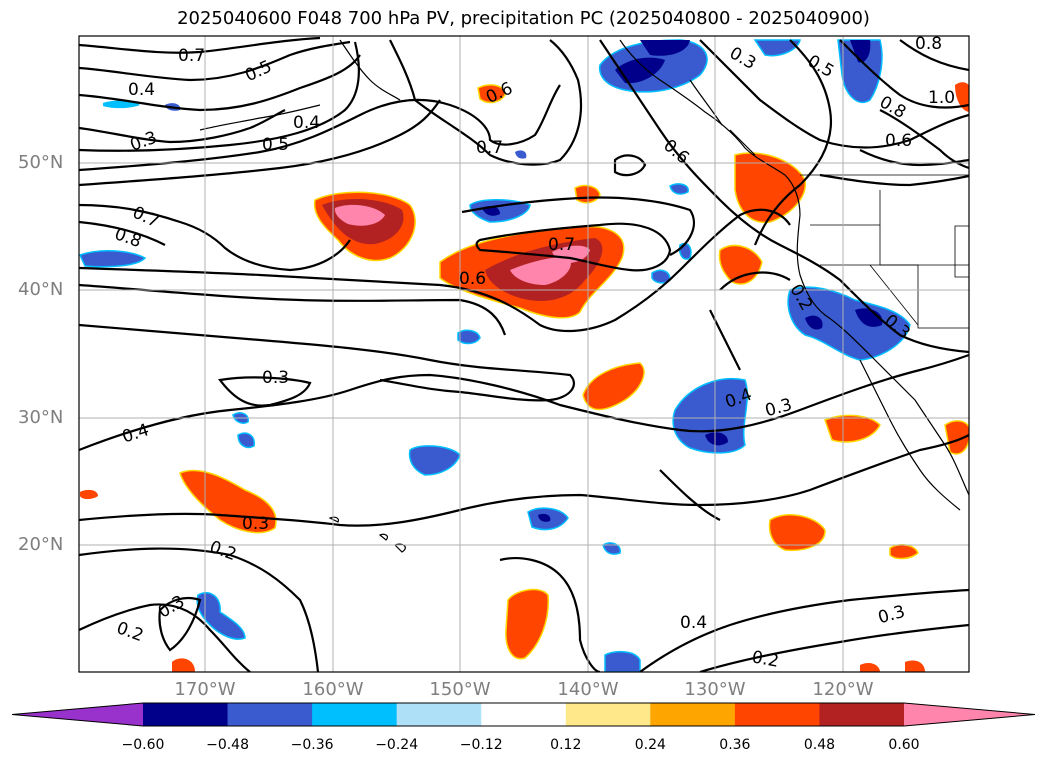  What do you see at coordinates (969, 714) in the screenshot?
I see `colorbar-extend-high` at bounding box center [969, 714].